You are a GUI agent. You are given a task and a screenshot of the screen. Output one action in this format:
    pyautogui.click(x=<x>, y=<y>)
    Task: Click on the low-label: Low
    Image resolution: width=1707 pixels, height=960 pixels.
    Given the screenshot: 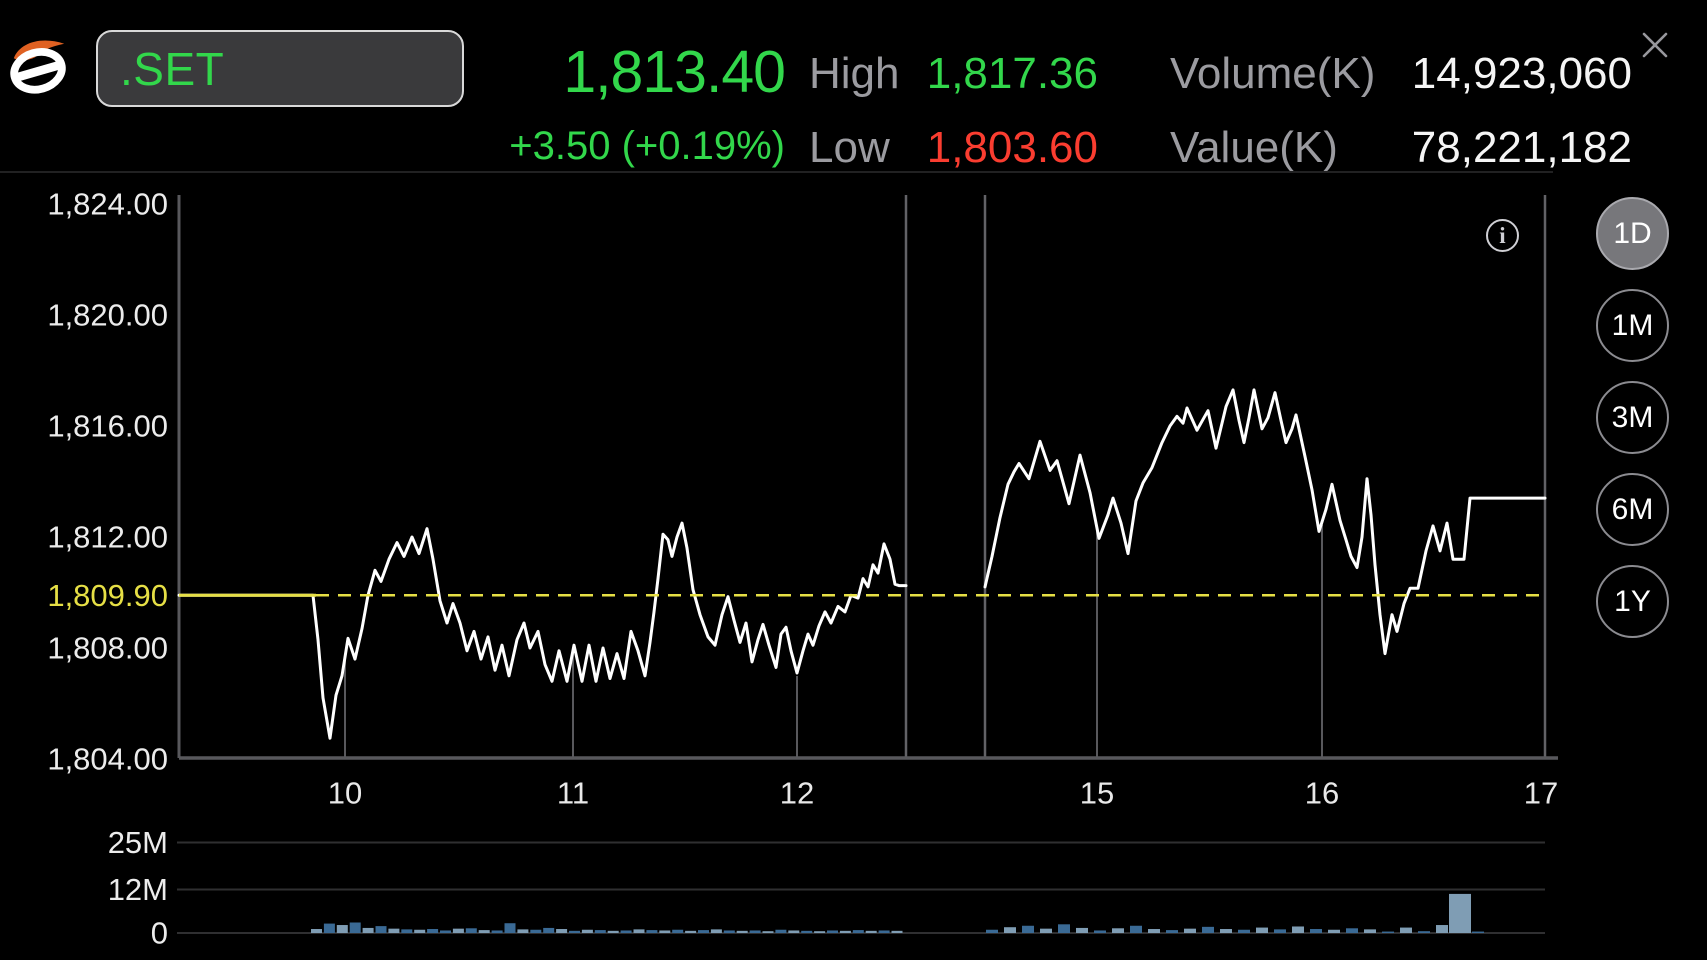 What is the action you would take?
    pyautogui.click(x=849, y=147)
    